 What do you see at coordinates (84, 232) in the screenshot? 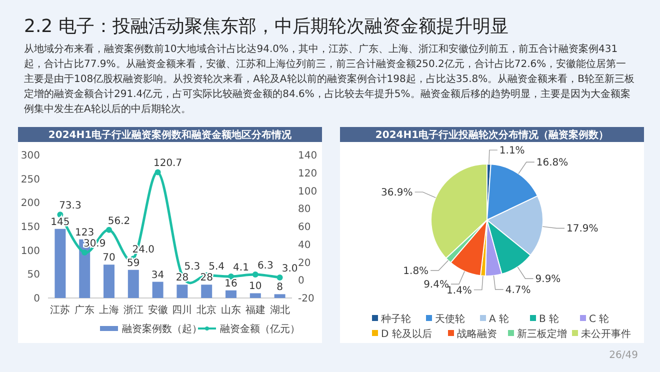
I see `data-label: 123` at bounding box center [84, 232].